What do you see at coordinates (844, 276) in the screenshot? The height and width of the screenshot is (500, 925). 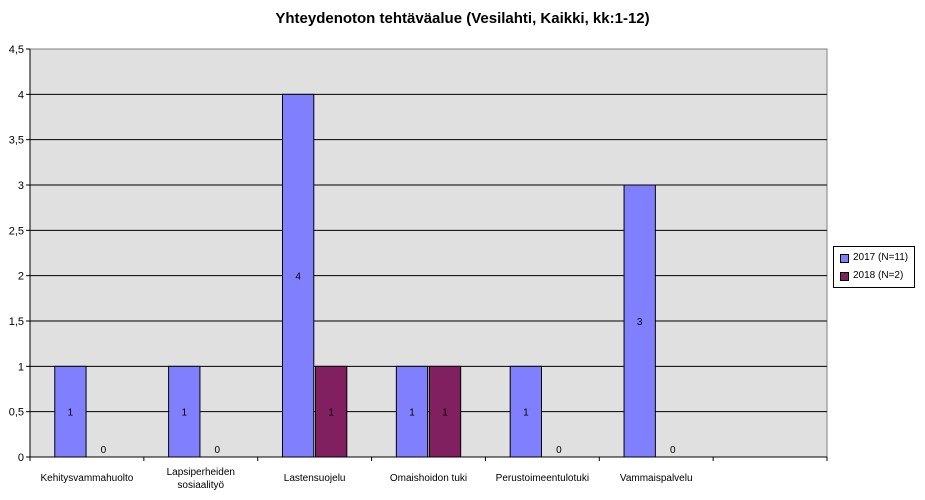 I see `legend-swatch-2018` at bounding box center [844, 276].